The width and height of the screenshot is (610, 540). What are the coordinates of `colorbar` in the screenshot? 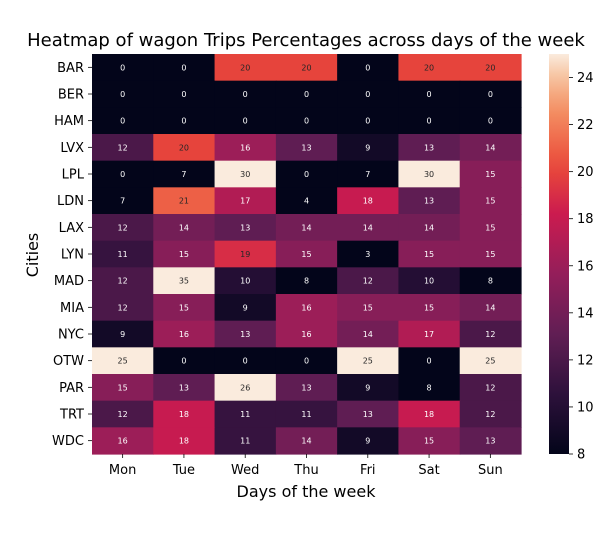 It's located at (559, 254).